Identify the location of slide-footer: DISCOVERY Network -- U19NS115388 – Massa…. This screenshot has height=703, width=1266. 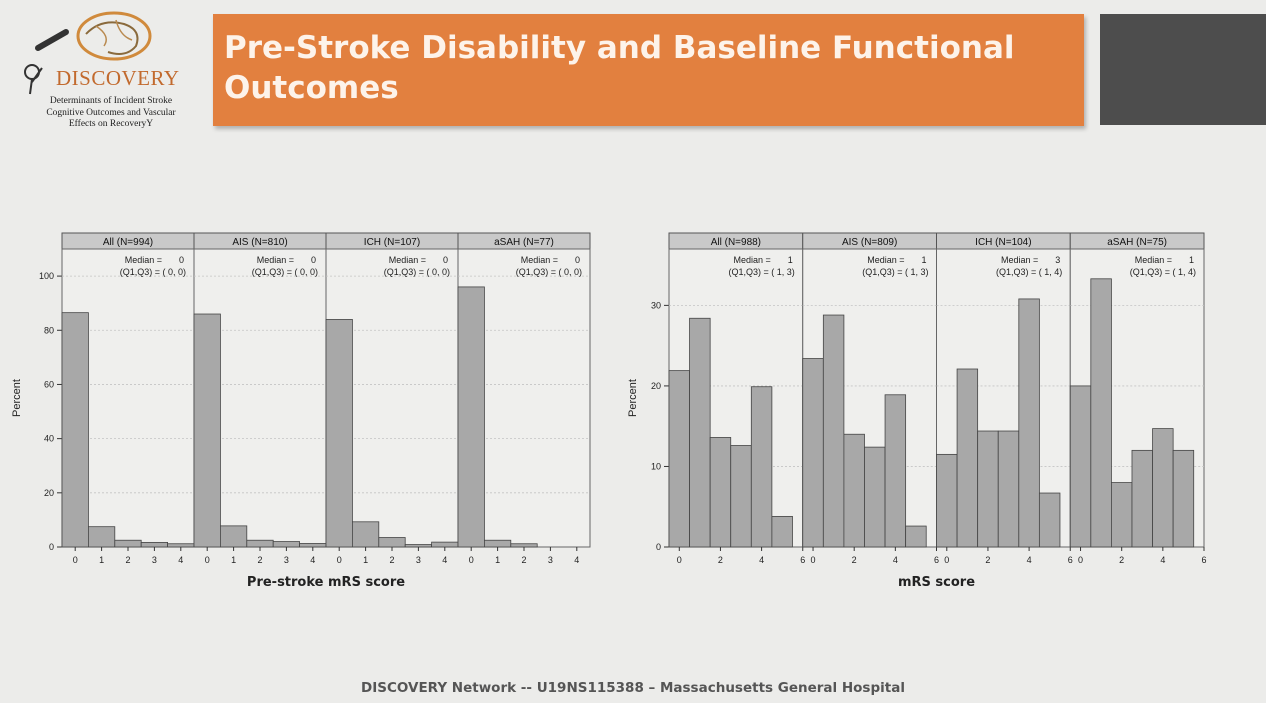
(633, 688).